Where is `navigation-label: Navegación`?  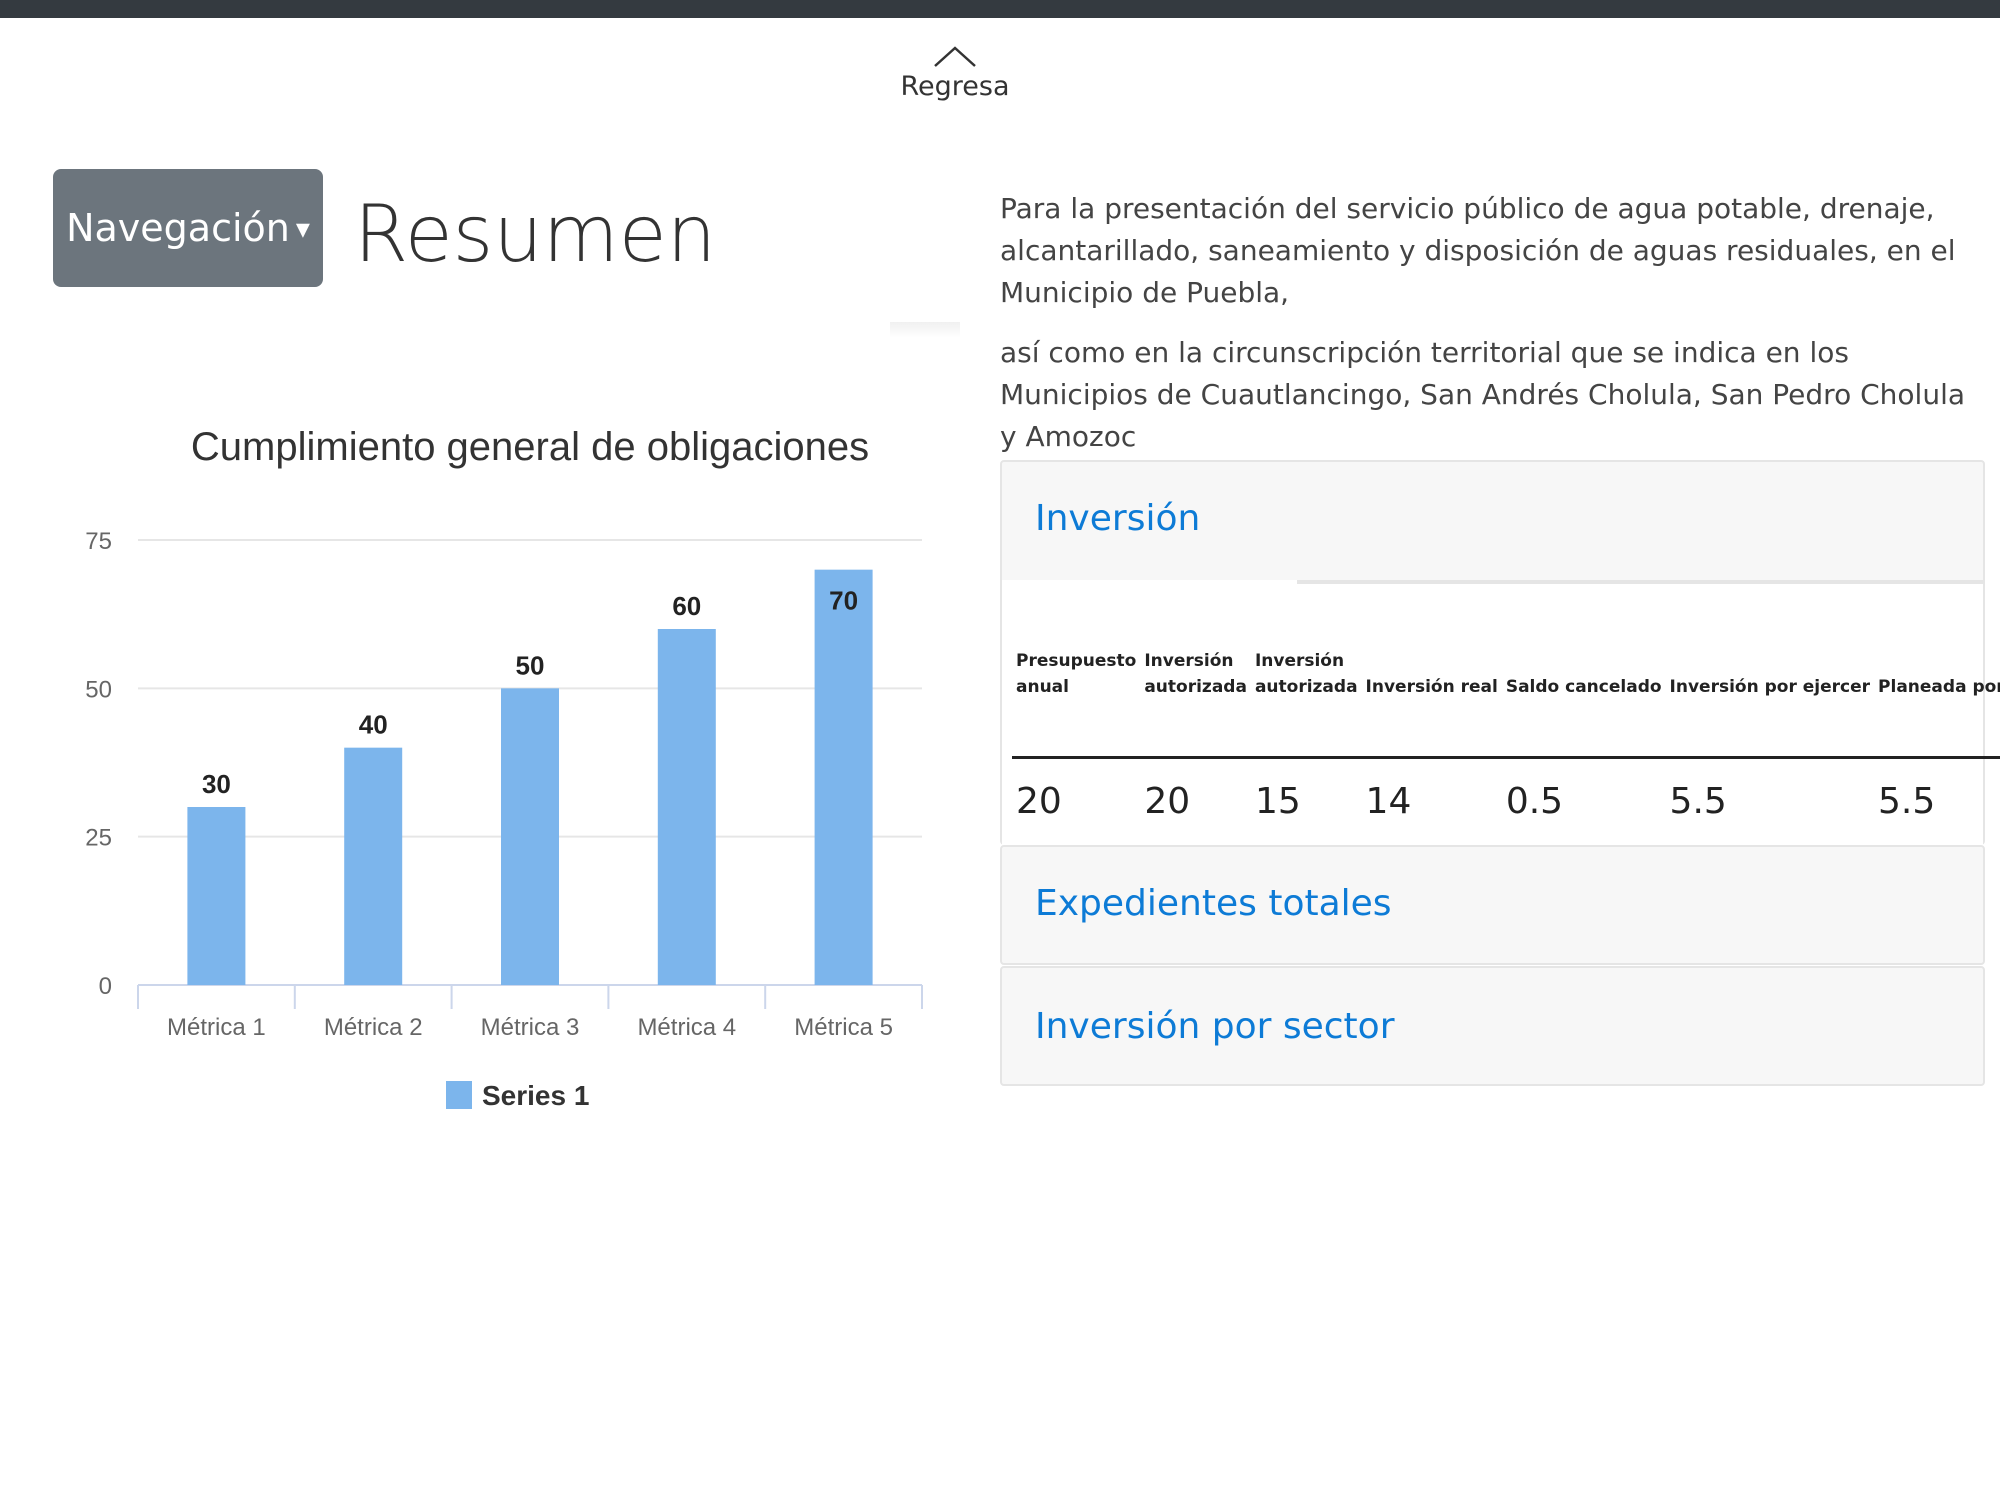
navigation-label: Navegación is located at coordinates (178, 228).